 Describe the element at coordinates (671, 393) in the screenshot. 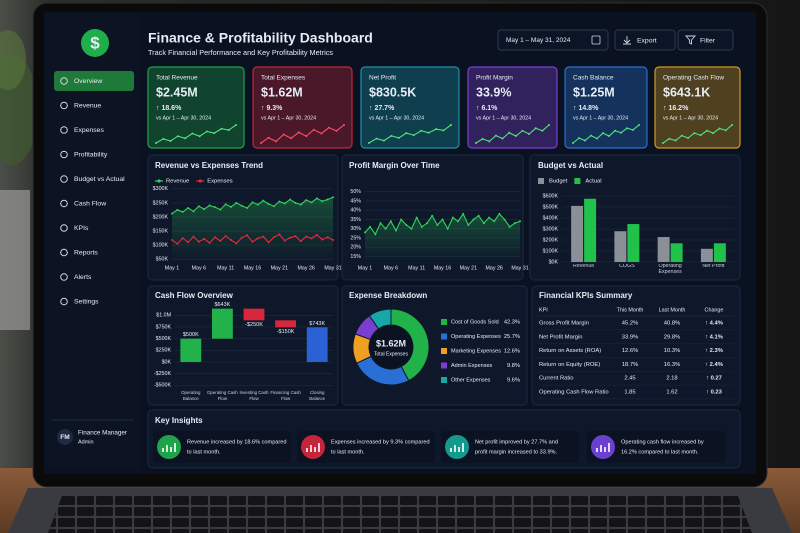

I see `table-cell: 1.62` at that location.